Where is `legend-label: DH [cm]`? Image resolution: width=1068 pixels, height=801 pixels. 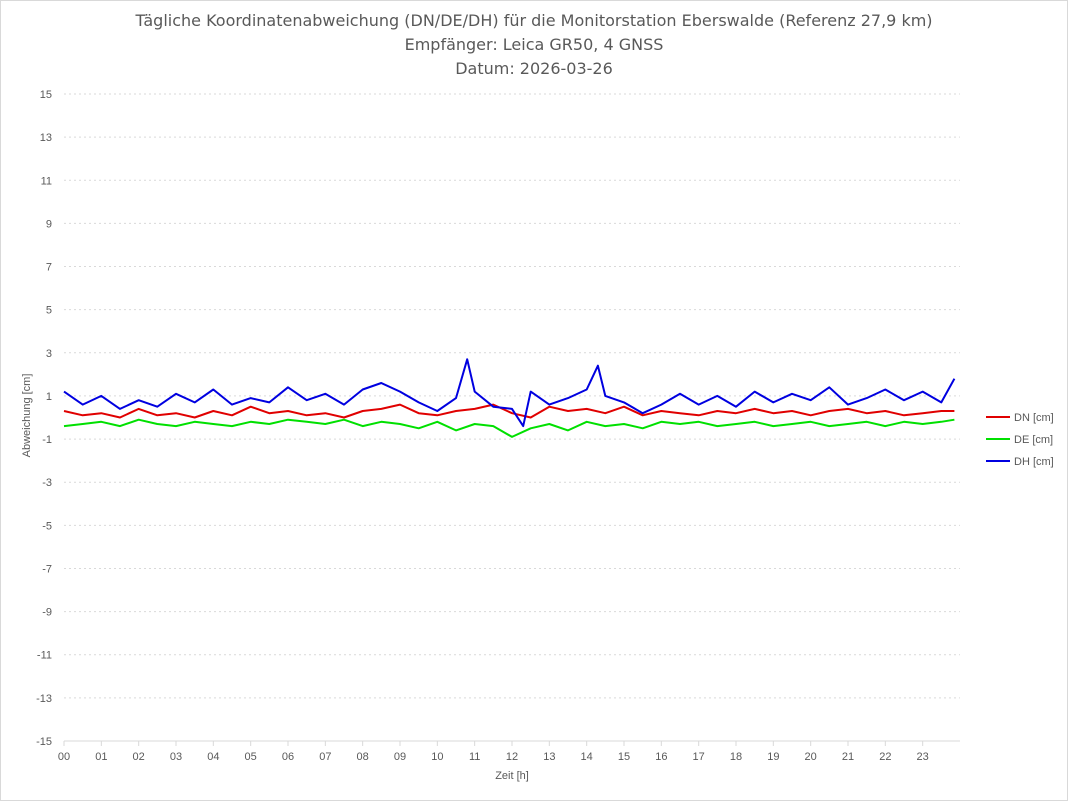
legend-label: DH [cm] is located at coordinates (1034, 462).